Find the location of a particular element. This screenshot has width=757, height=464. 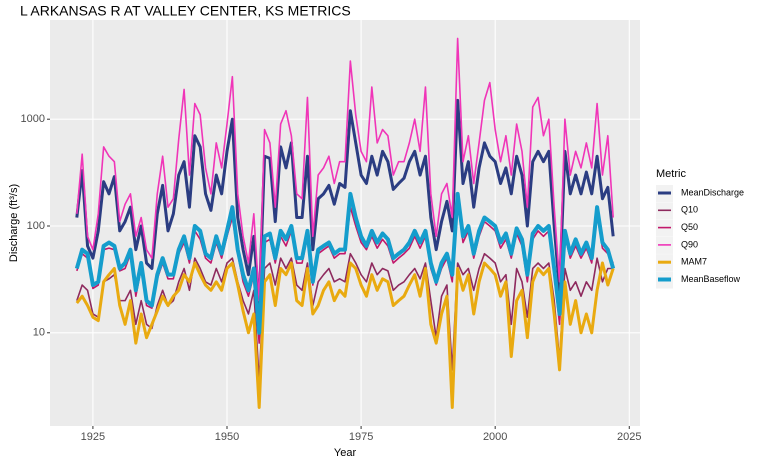

x-tick-label: 1925 is located at coordinates (93, 437).